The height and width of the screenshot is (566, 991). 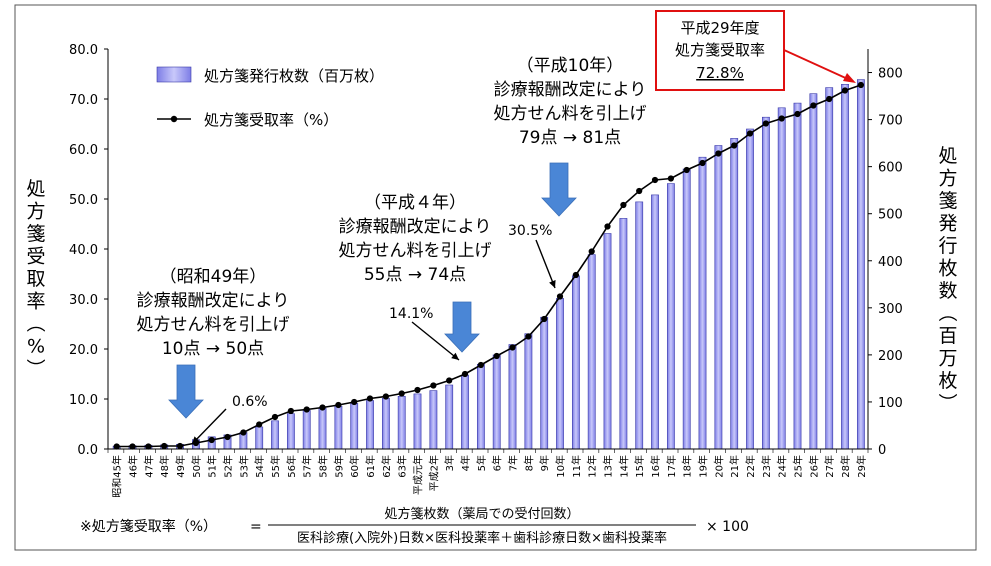 I want to click on formula-numerator: 処方箋枚数（薬局での受付回数）, so click(x=481, y=514).